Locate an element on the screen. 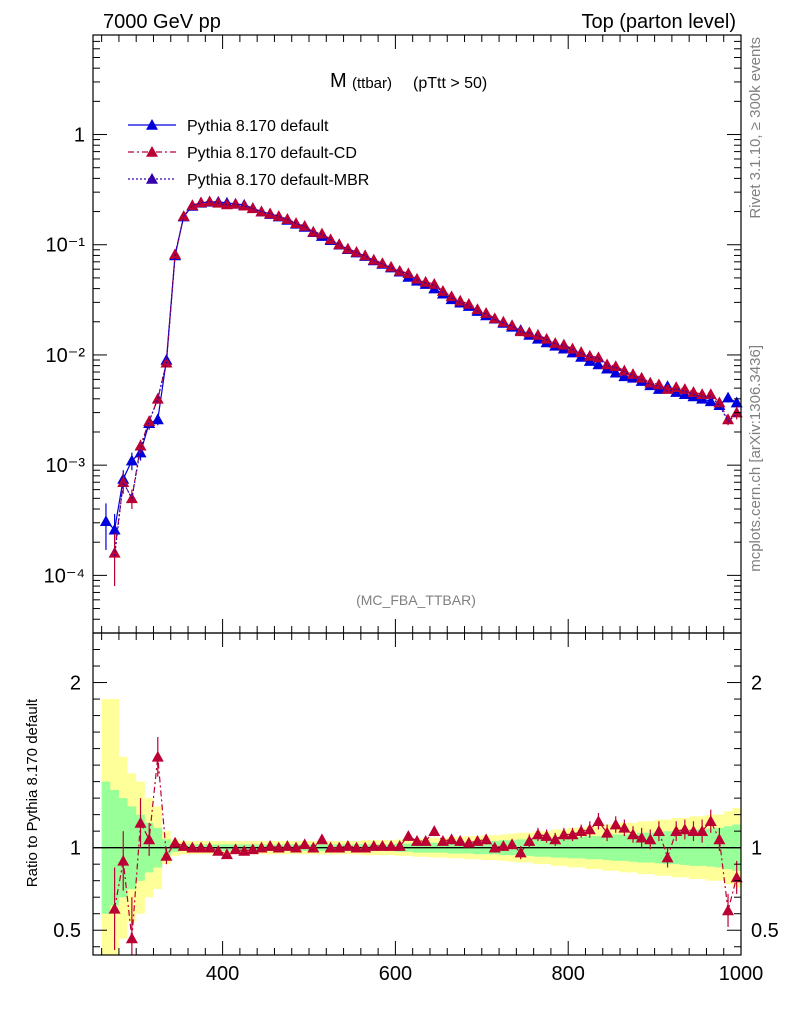 Image resolution: width=786 pixels, height=1024 pixels. plot-title-cut: (pTtt > 50) is located at coordinates (450, 83).